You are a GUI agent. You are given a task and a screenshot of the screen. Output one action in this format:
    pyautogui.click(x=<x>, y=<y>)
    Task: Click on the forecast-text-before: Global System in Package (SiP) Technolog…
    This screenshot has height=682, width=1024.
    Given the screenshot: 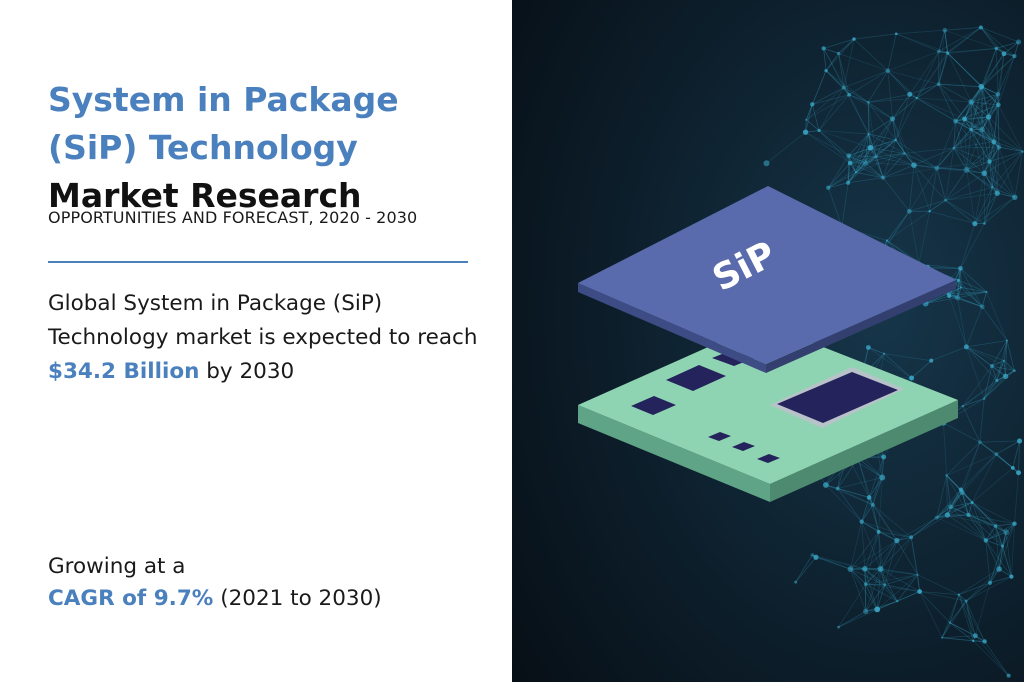 What is the action you would take?
    pyautogui.click(x=263, y=320)
    